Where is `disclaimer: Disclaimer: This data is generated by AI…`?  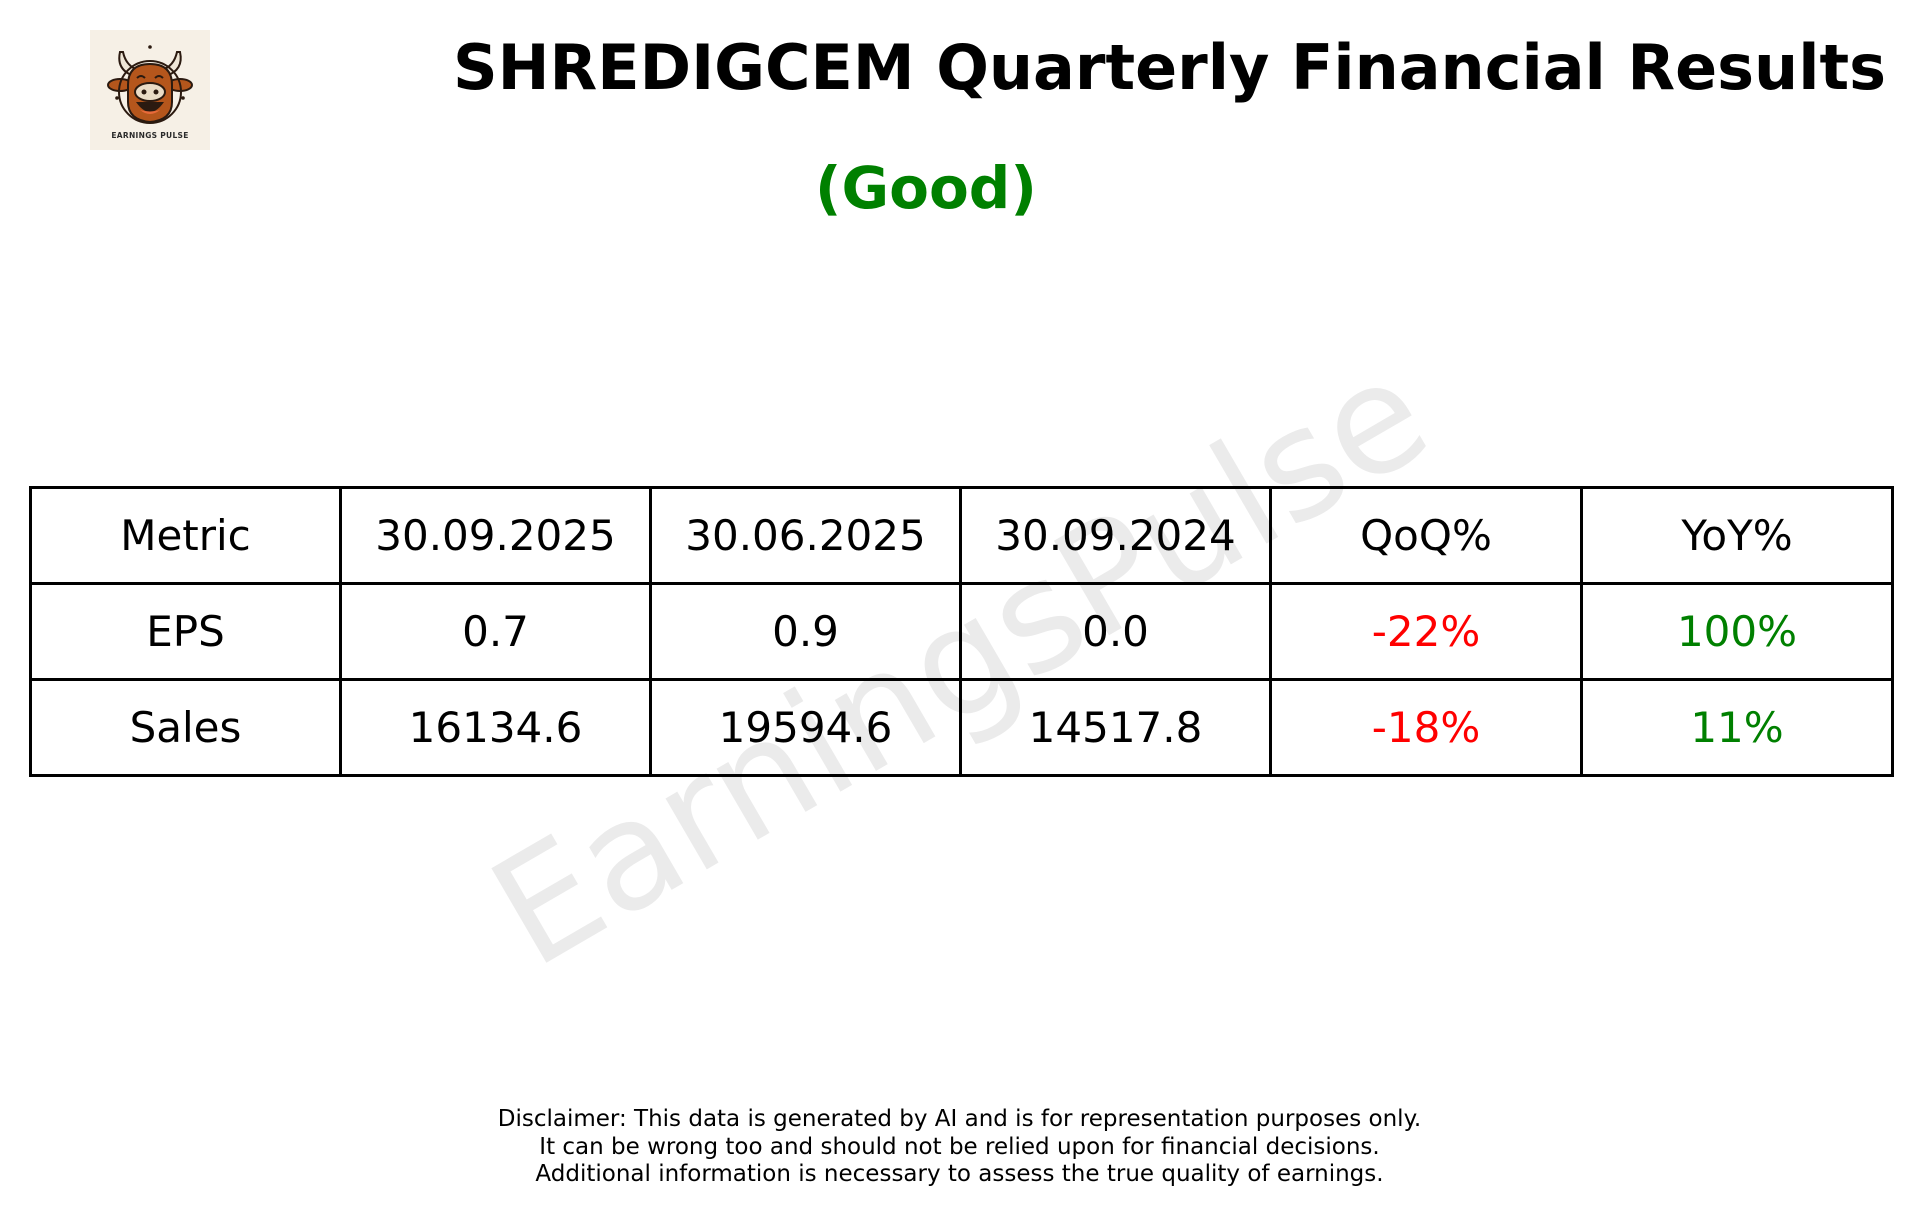 disclaimer: Disclaimer: This data is generated by AI… is located at coordinates (959, 1147).